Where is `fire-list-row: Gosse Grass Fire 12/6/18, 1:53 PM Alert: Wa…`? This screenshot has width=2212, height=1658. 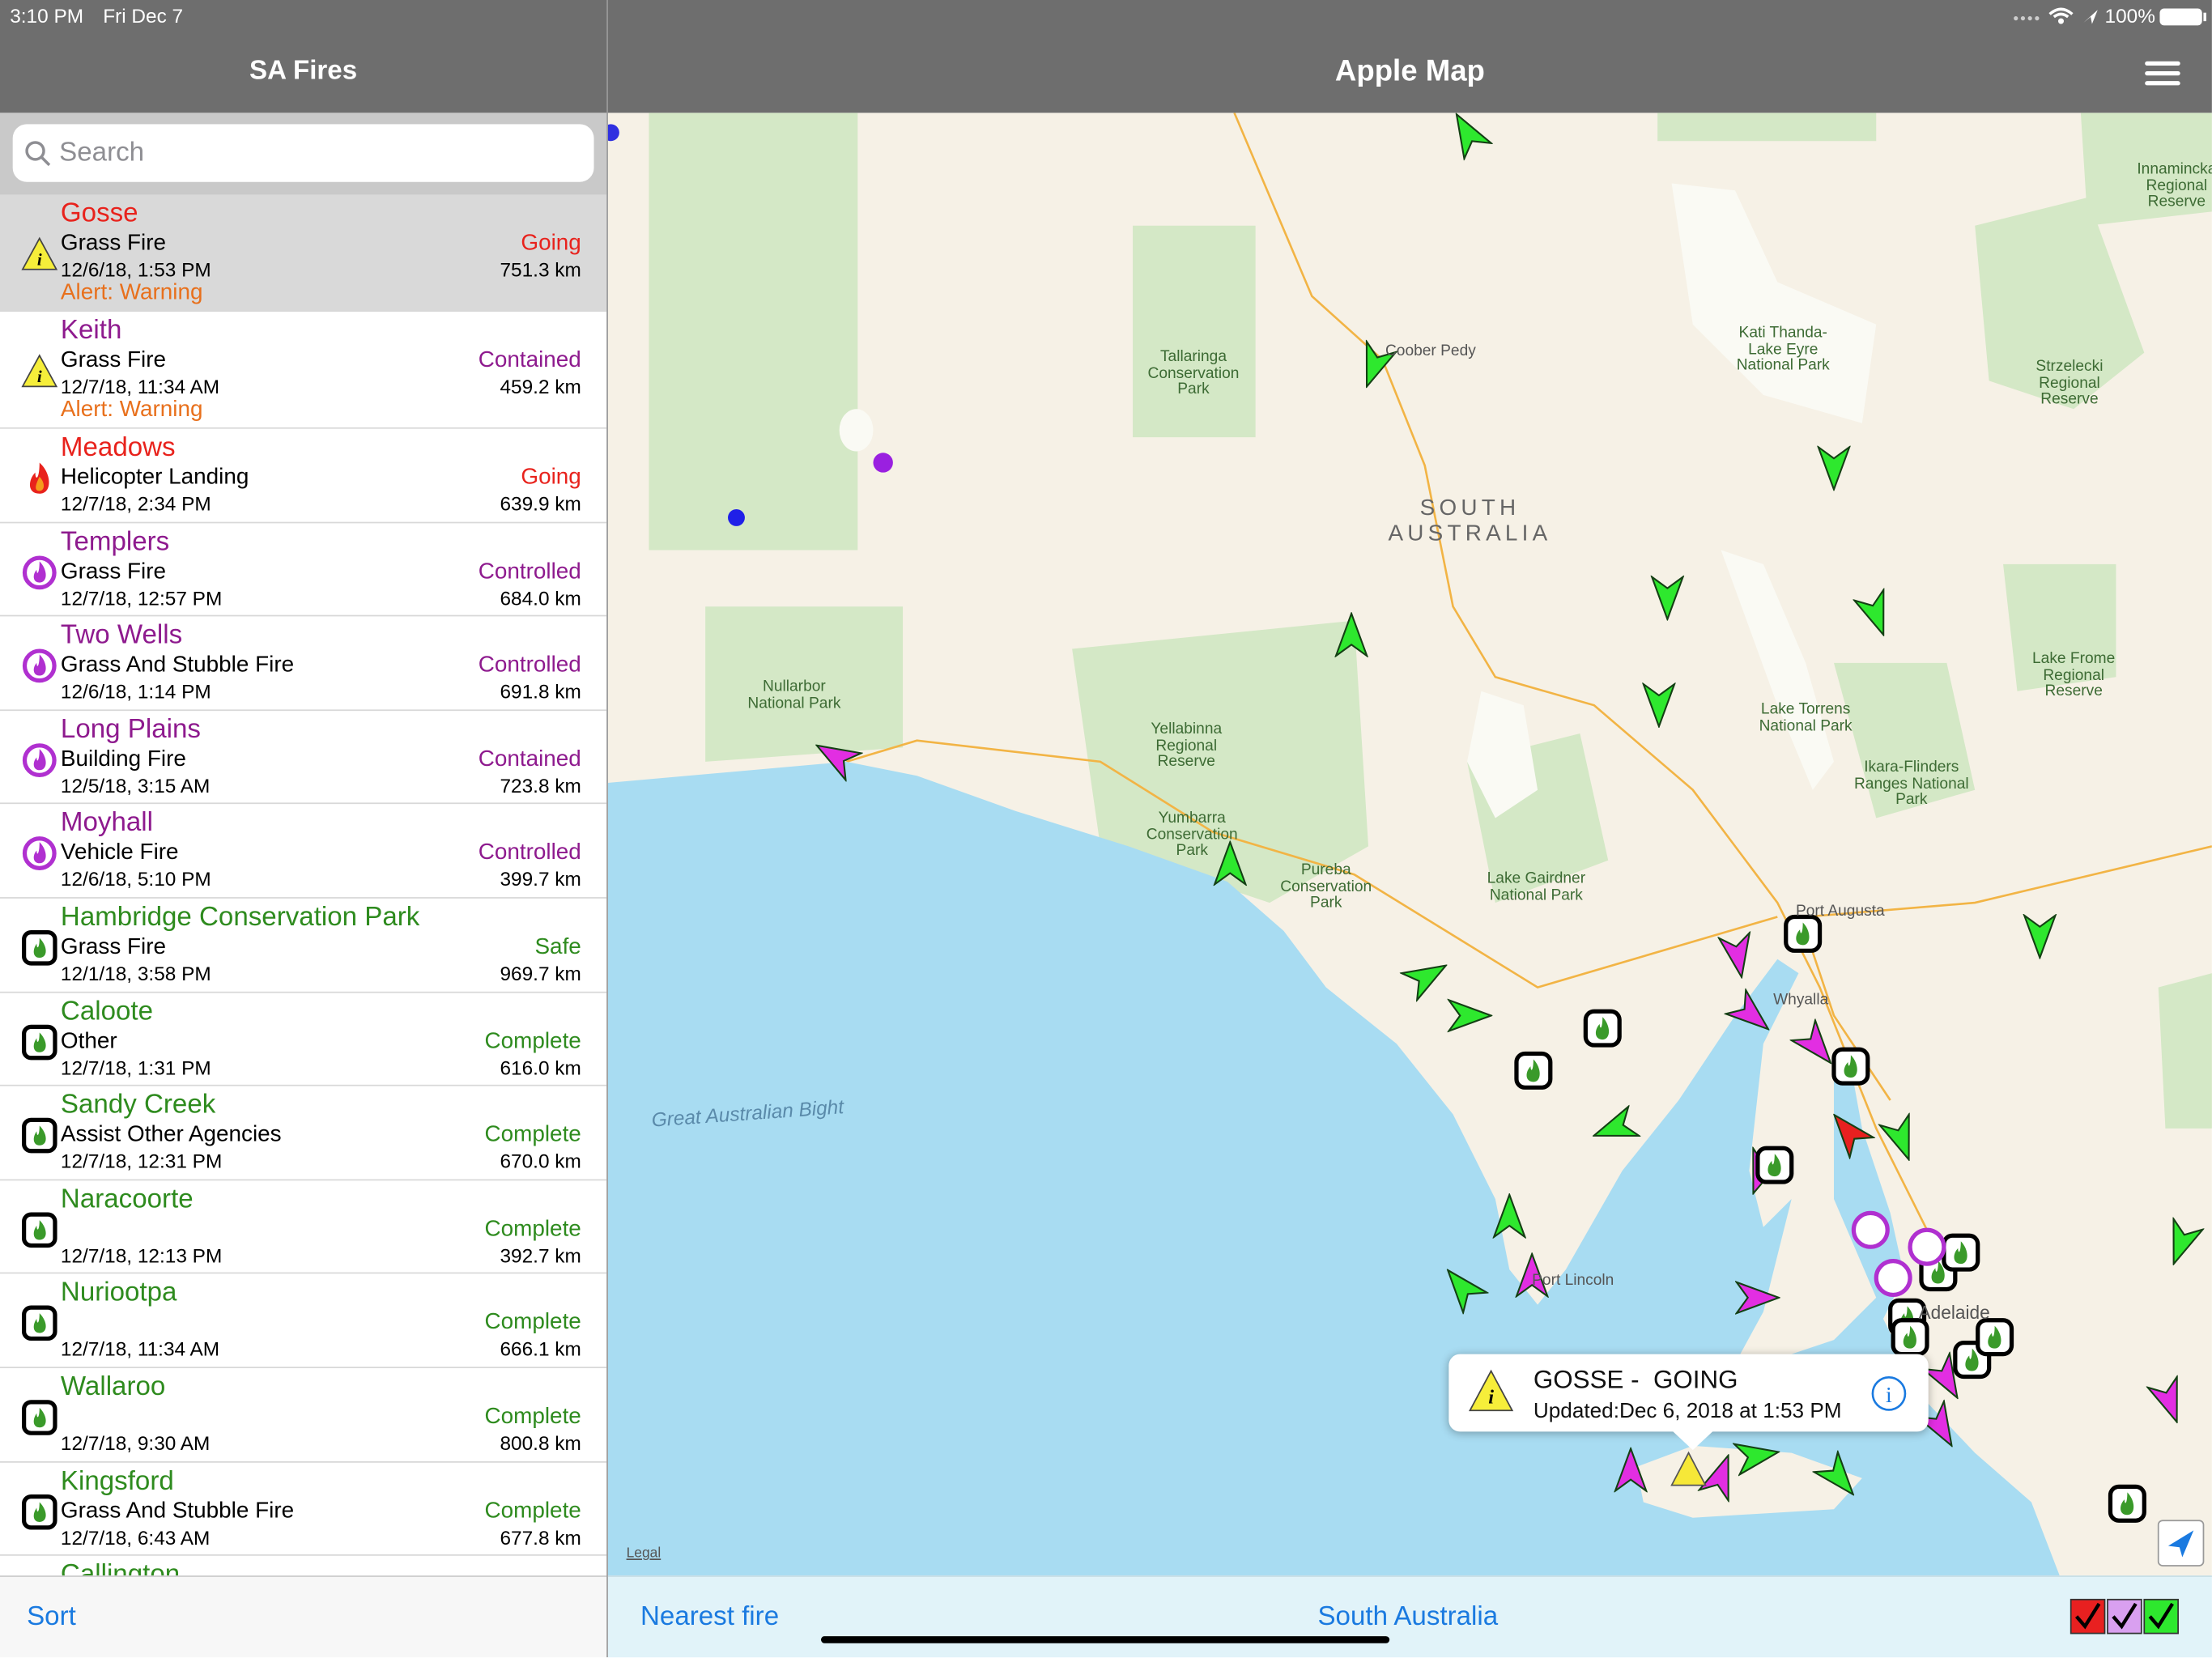 fire-list-row: Gosse Grass Fire 12/6/18, 1:53 PM Alert: Wa… is located at coordinates (303, 253).